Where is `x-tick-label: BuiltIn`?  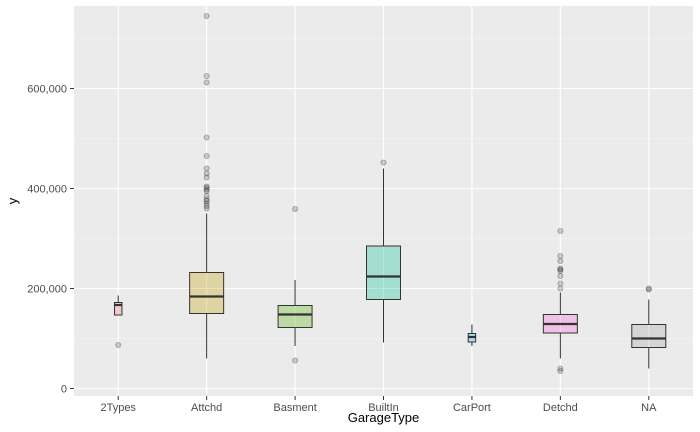
x-tick-label: BuiltIn is located at coordinates (383, 408).